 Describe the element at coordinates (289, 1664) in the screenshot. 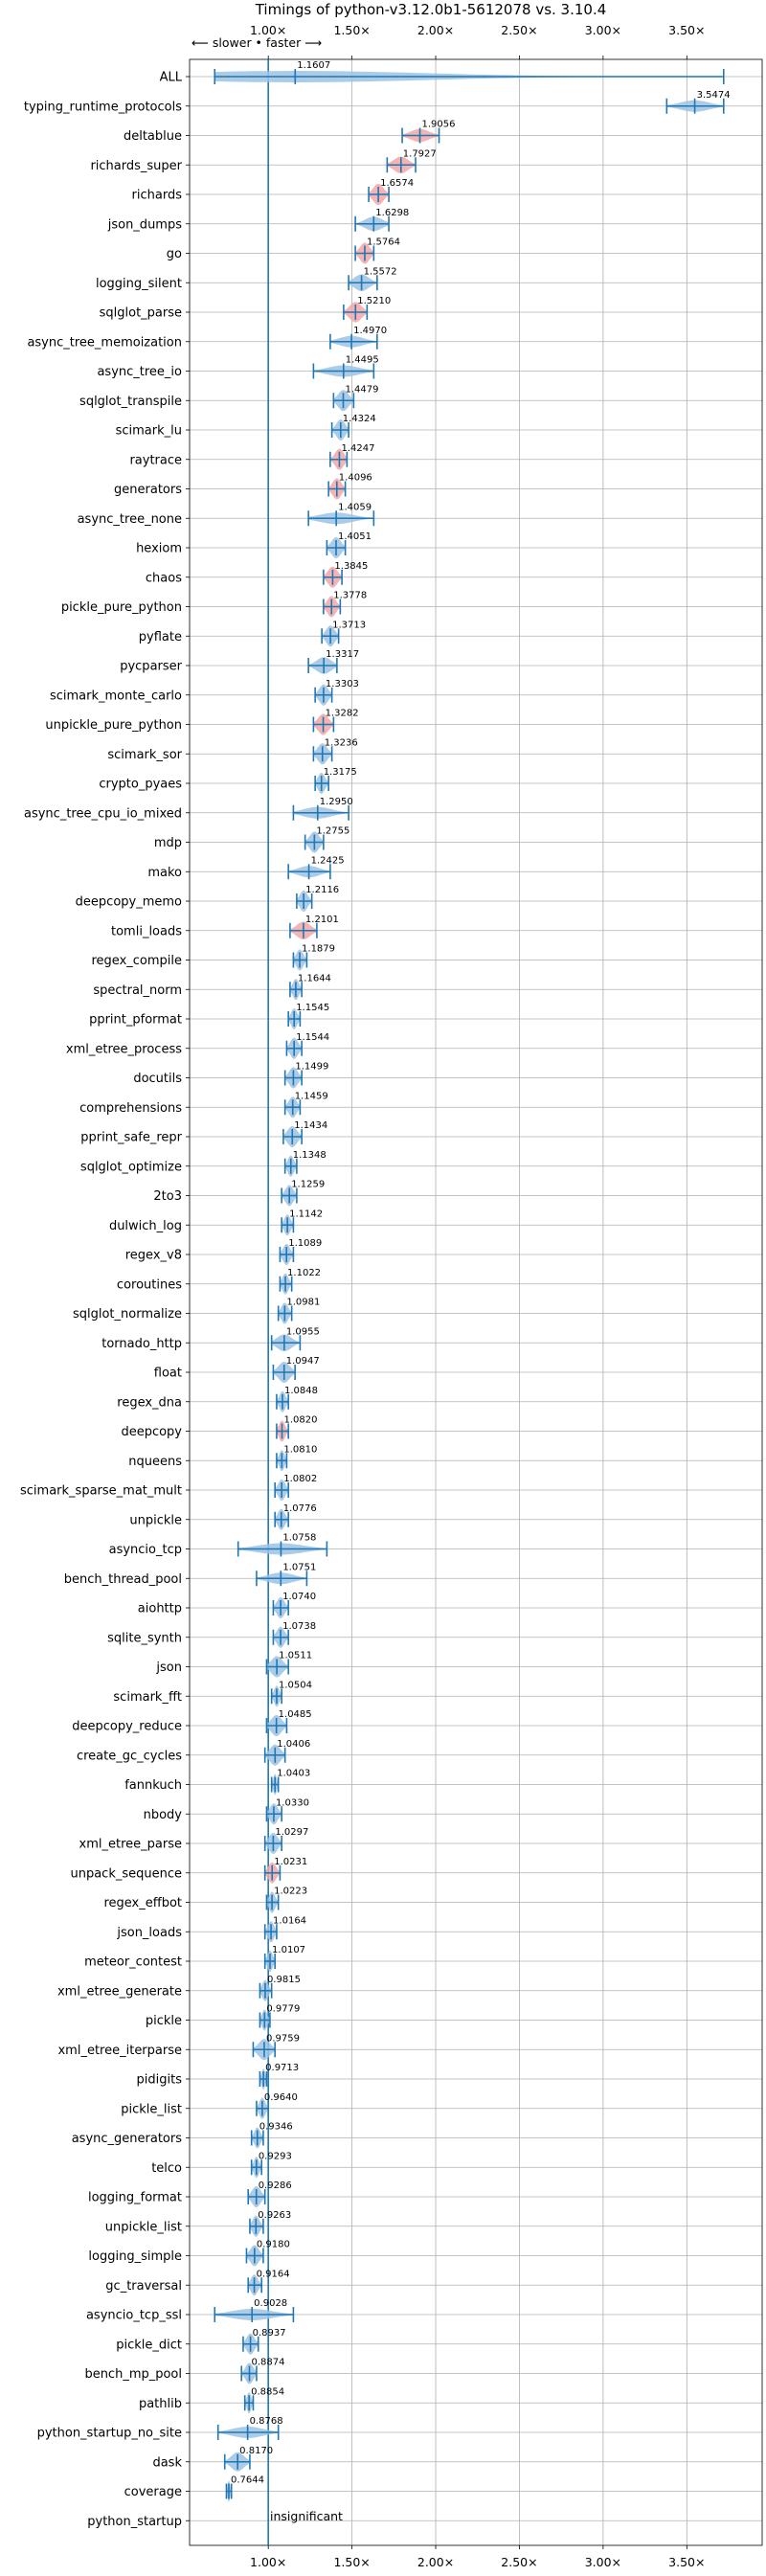

I see `benchmark-violin: 1.0511` at that location.